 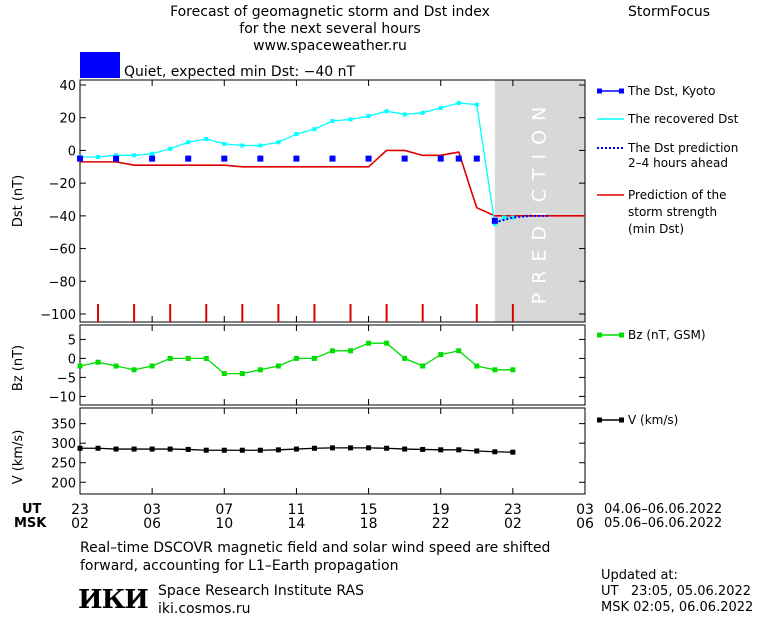 I want to click on msk-tick-label: 06, so click(x=585, y=524).